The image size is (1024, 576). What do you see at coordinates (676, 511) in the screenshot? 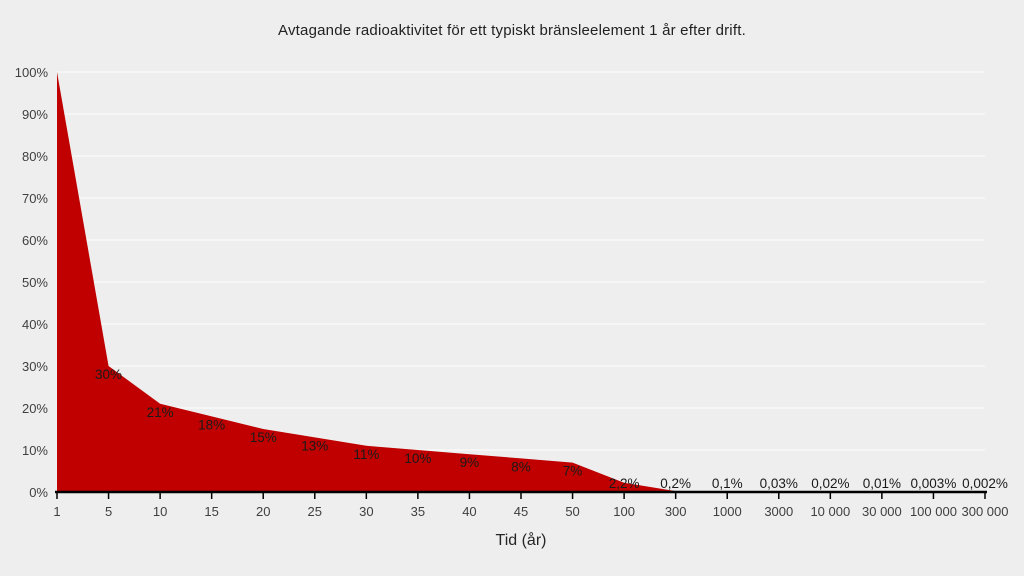
I see `x-axis-tick-label: 300` at bounding box center [676, 511].